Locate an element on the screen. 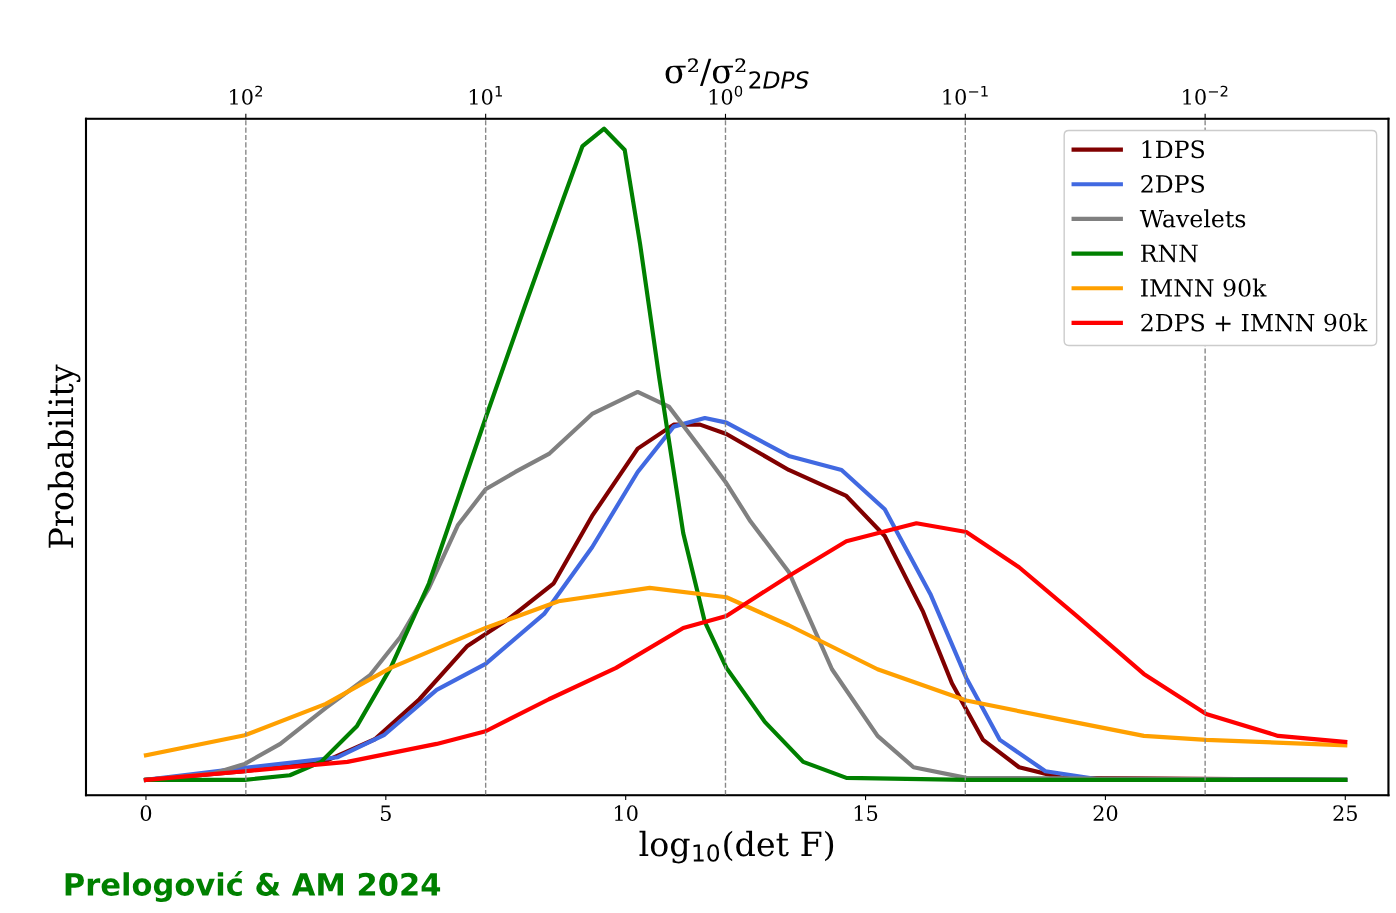 The image size is (1396, 913). legend-label: Wavelets is located at coordinates (1192, 218).